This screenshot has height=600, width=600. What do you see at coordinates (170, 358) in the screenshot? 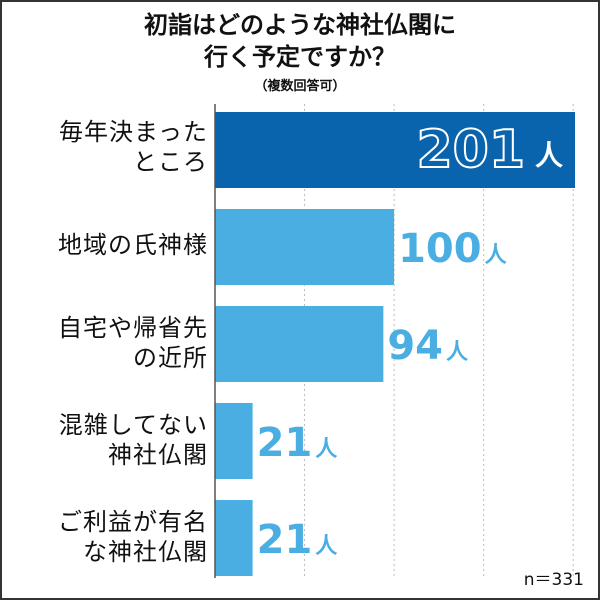
I see `category-label-2-line-2: の近所` at bounding box center [170, 358].